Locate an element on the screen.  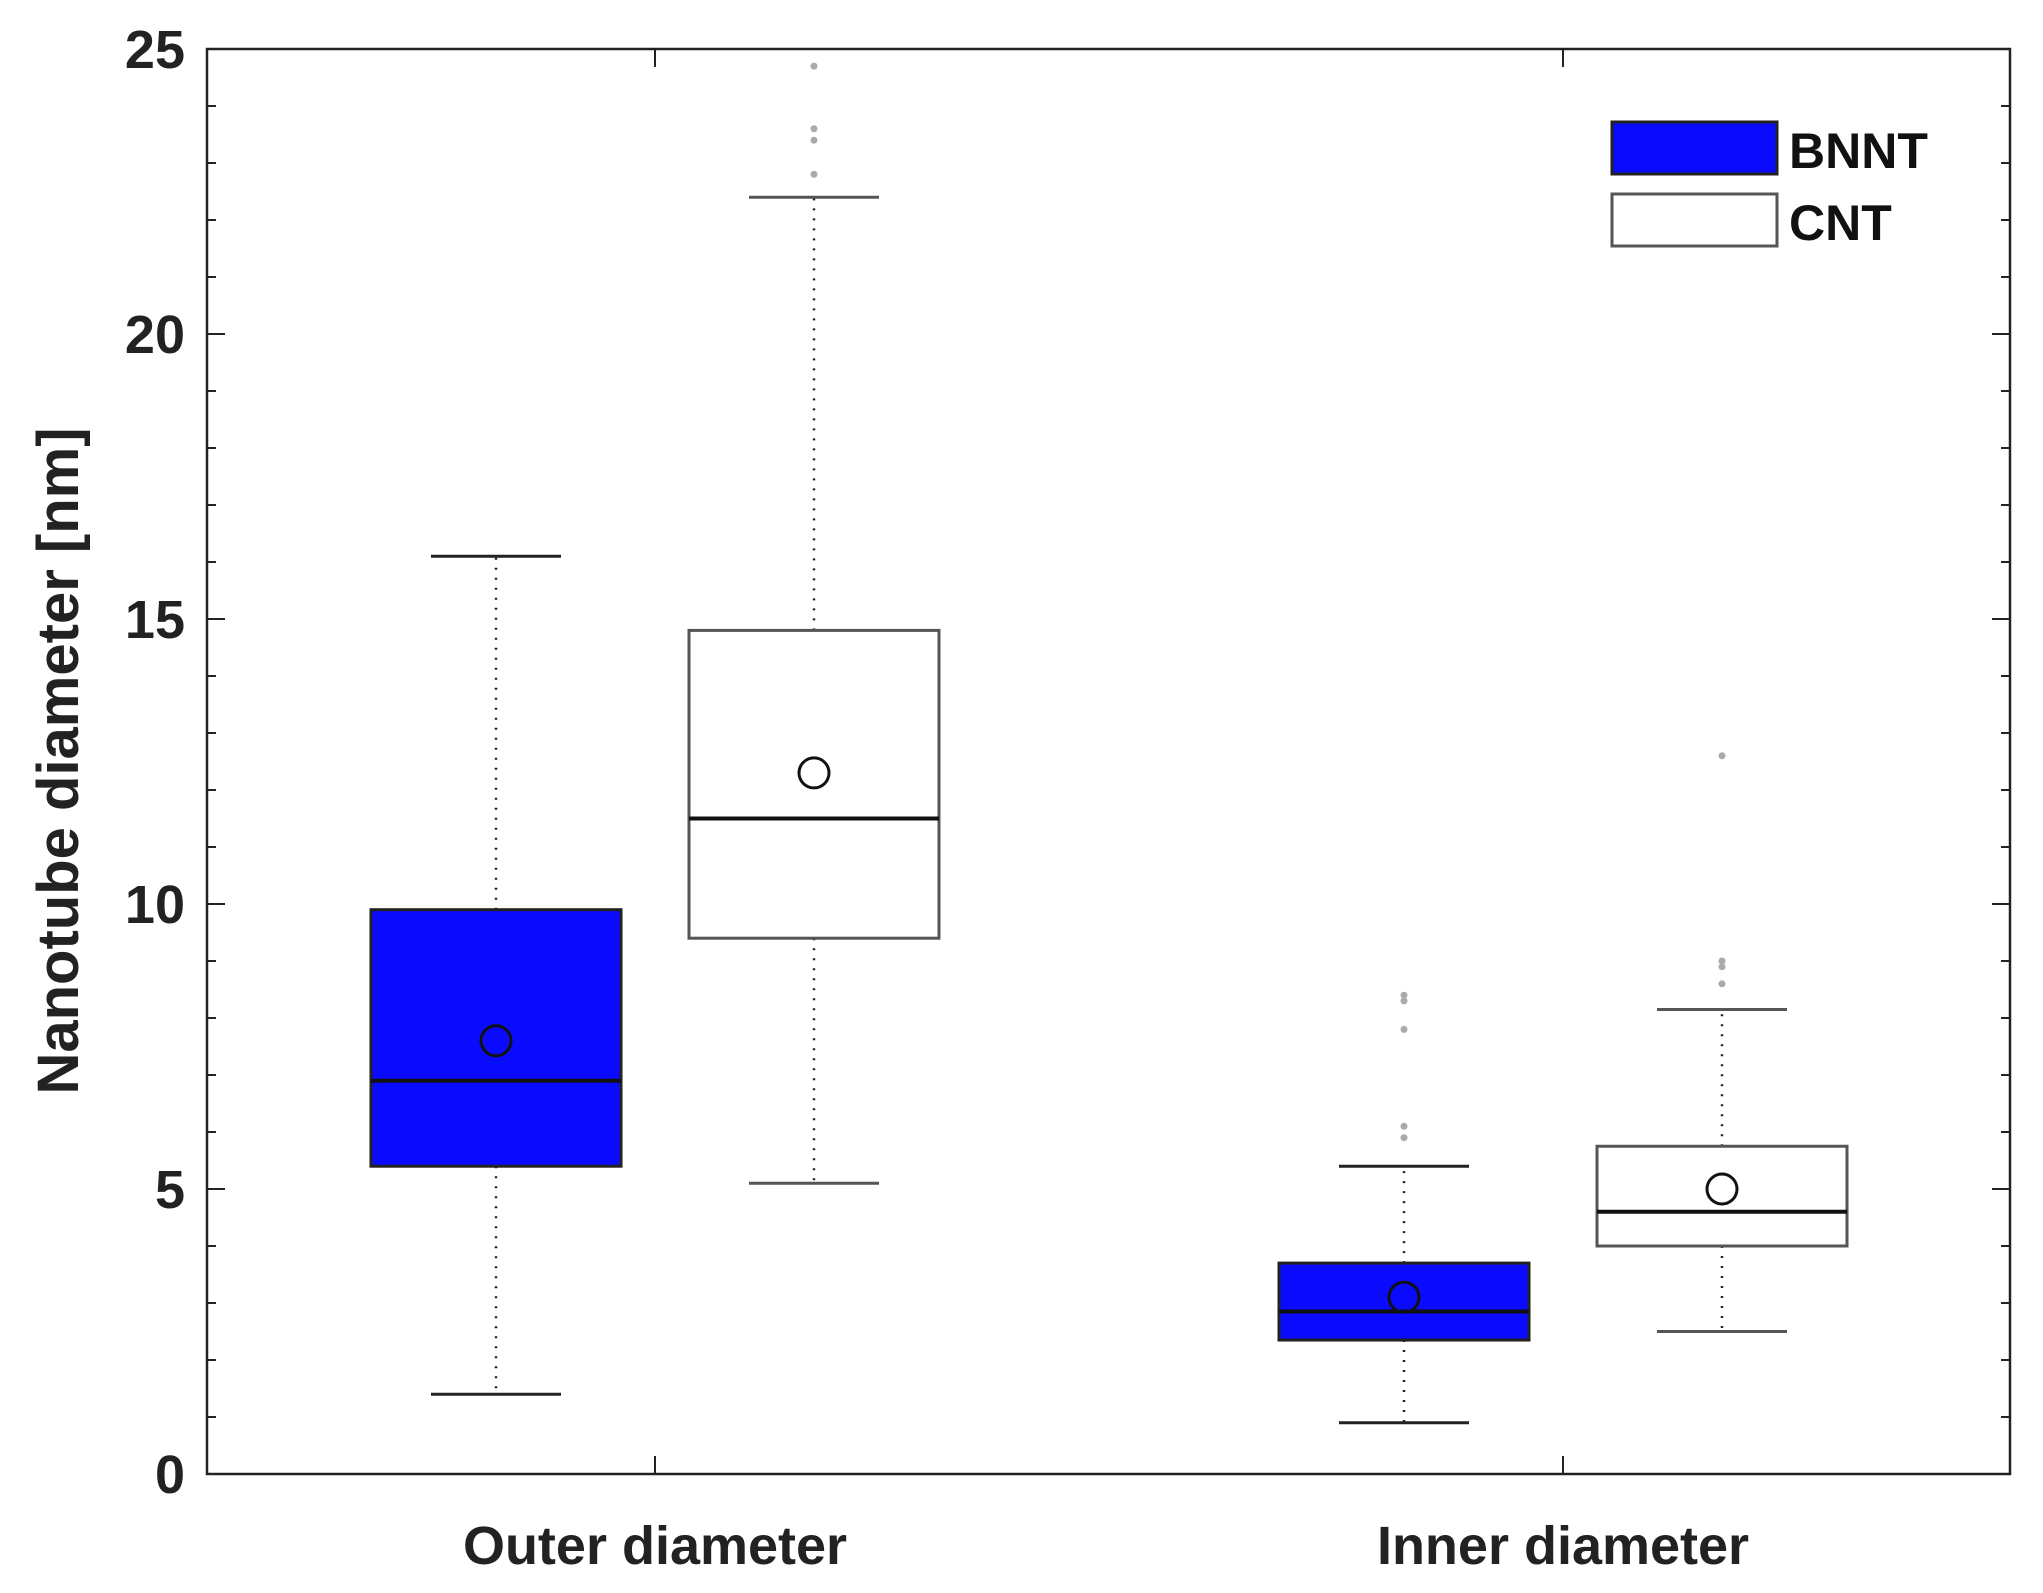
y-tick-label: 0 is located at coordinates (170, 1475).